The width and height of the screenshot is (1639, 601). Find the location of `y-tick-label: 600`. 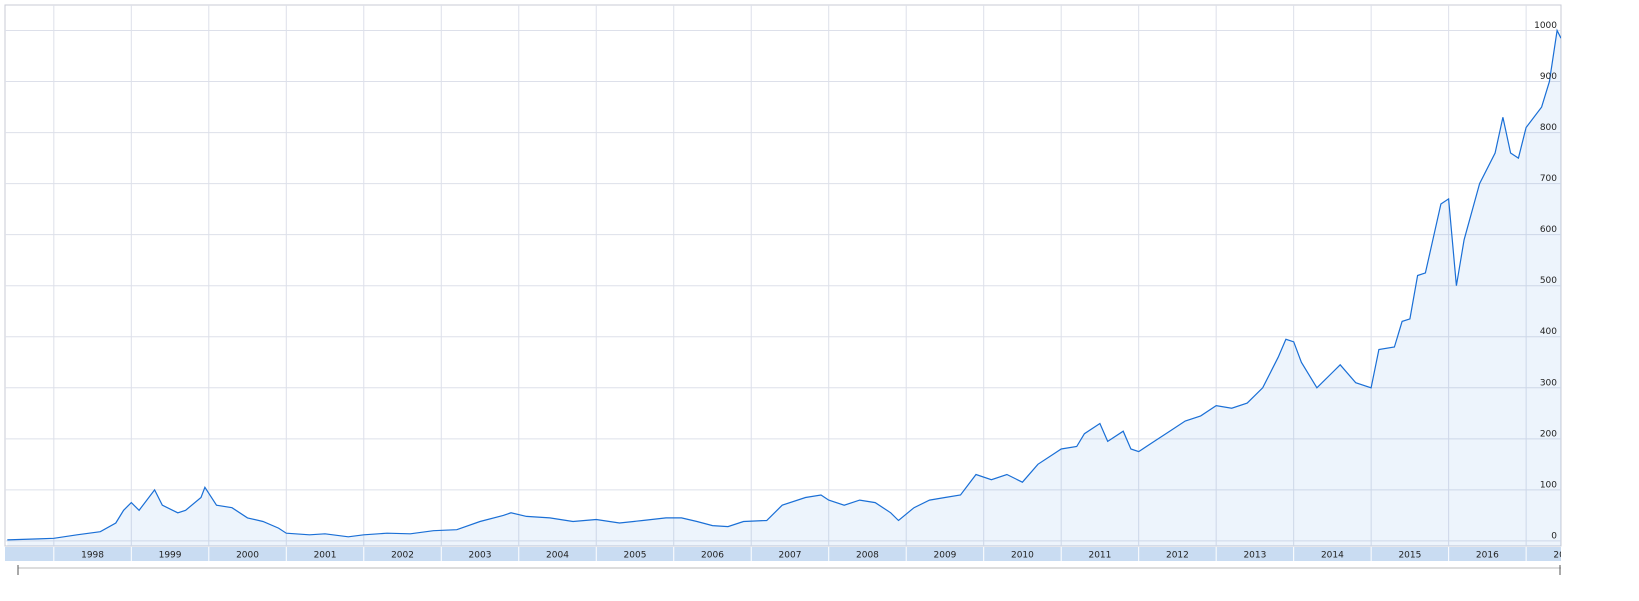

y-tick-label: 600 is located at coordinates (1548, 230).